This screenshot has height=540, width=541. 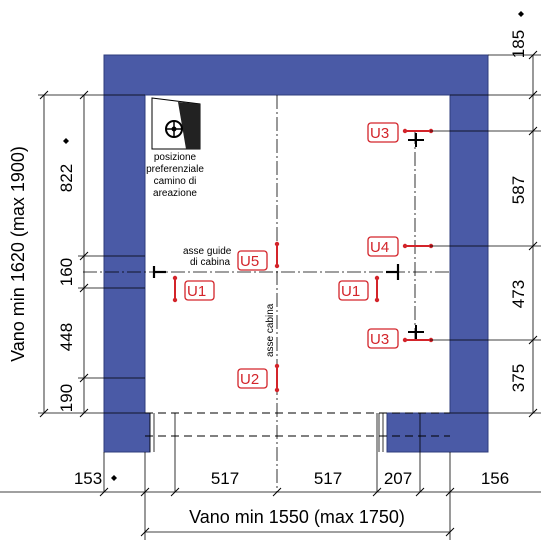 I want to click on dim-822: 822, so click(x=66, y=178).